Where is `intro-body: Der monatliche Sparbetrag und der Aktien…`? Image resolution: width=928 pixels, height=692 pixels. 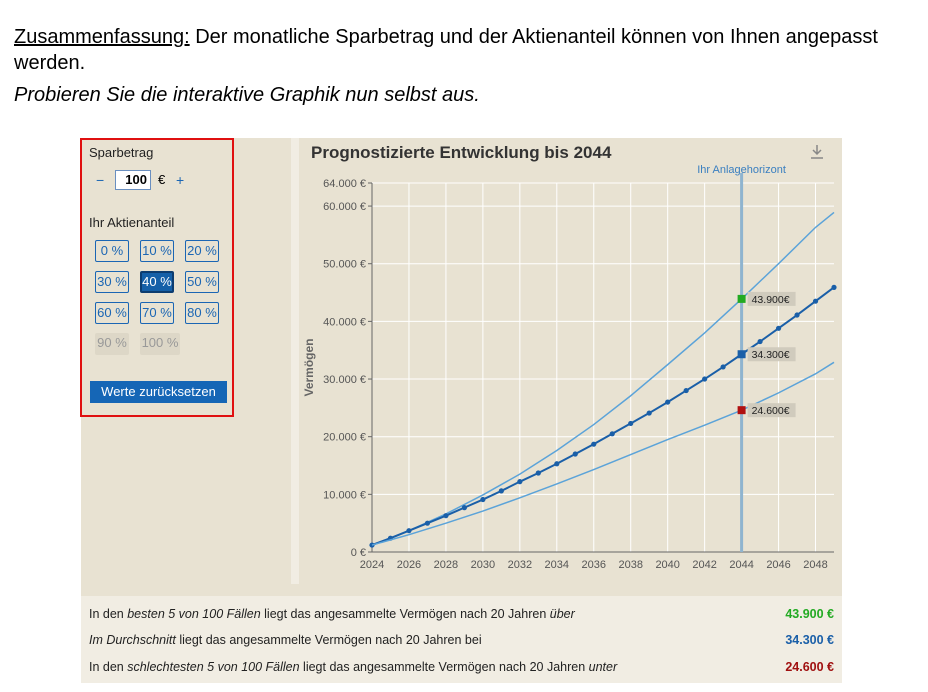 intro-body: Der monatliche Sparbetrag und der Aktien… is located at coordinates (446, 50).